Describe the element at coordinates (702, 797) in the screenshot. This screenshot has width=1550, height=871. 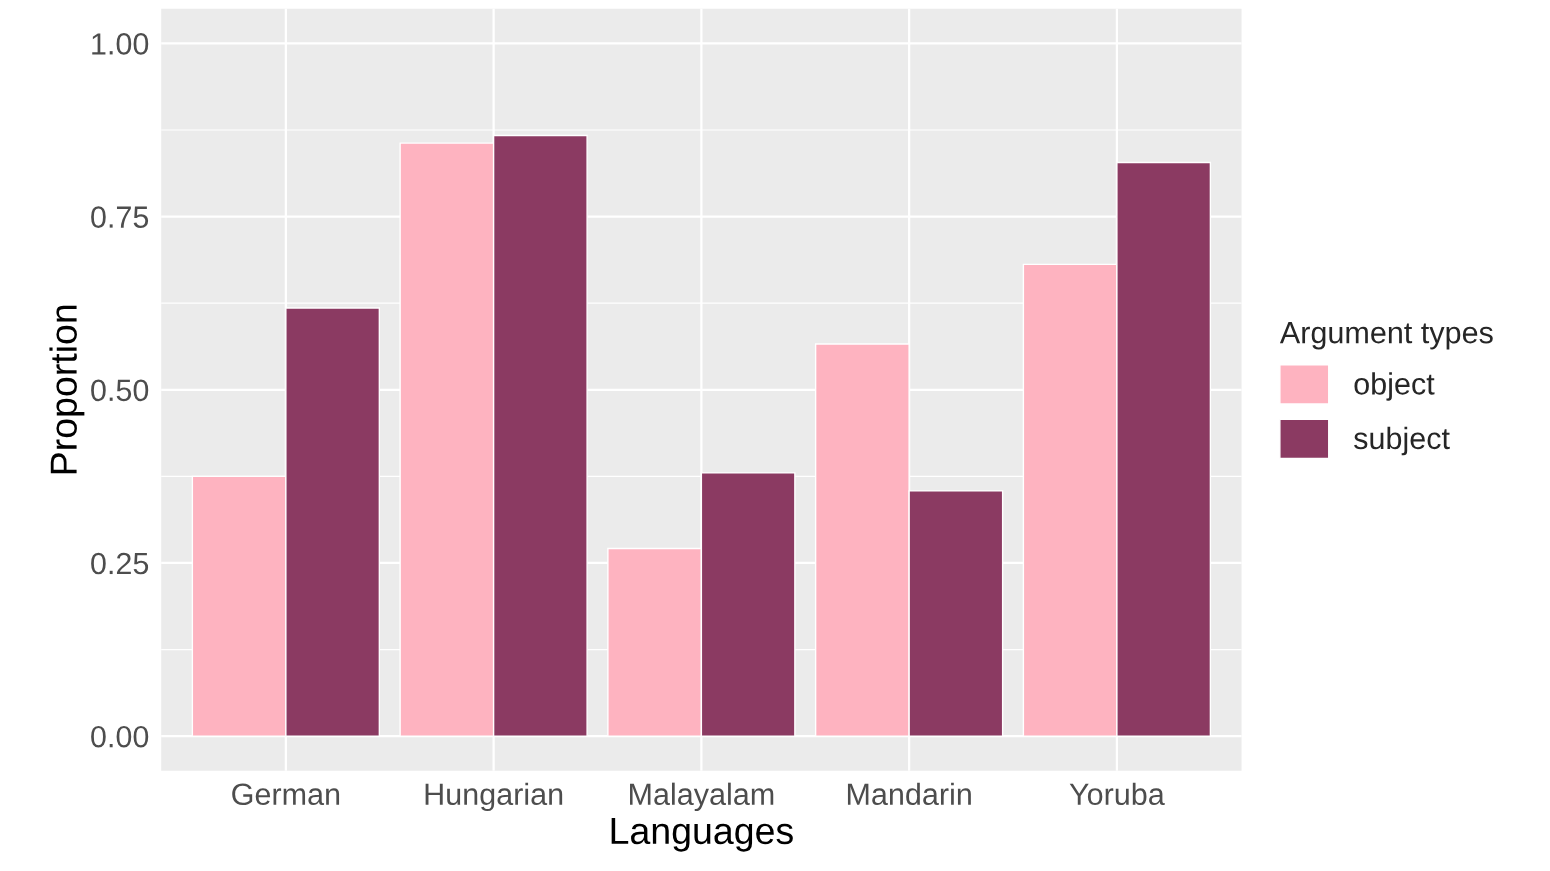
I see `x-tick-label: Malayalam` at that location.